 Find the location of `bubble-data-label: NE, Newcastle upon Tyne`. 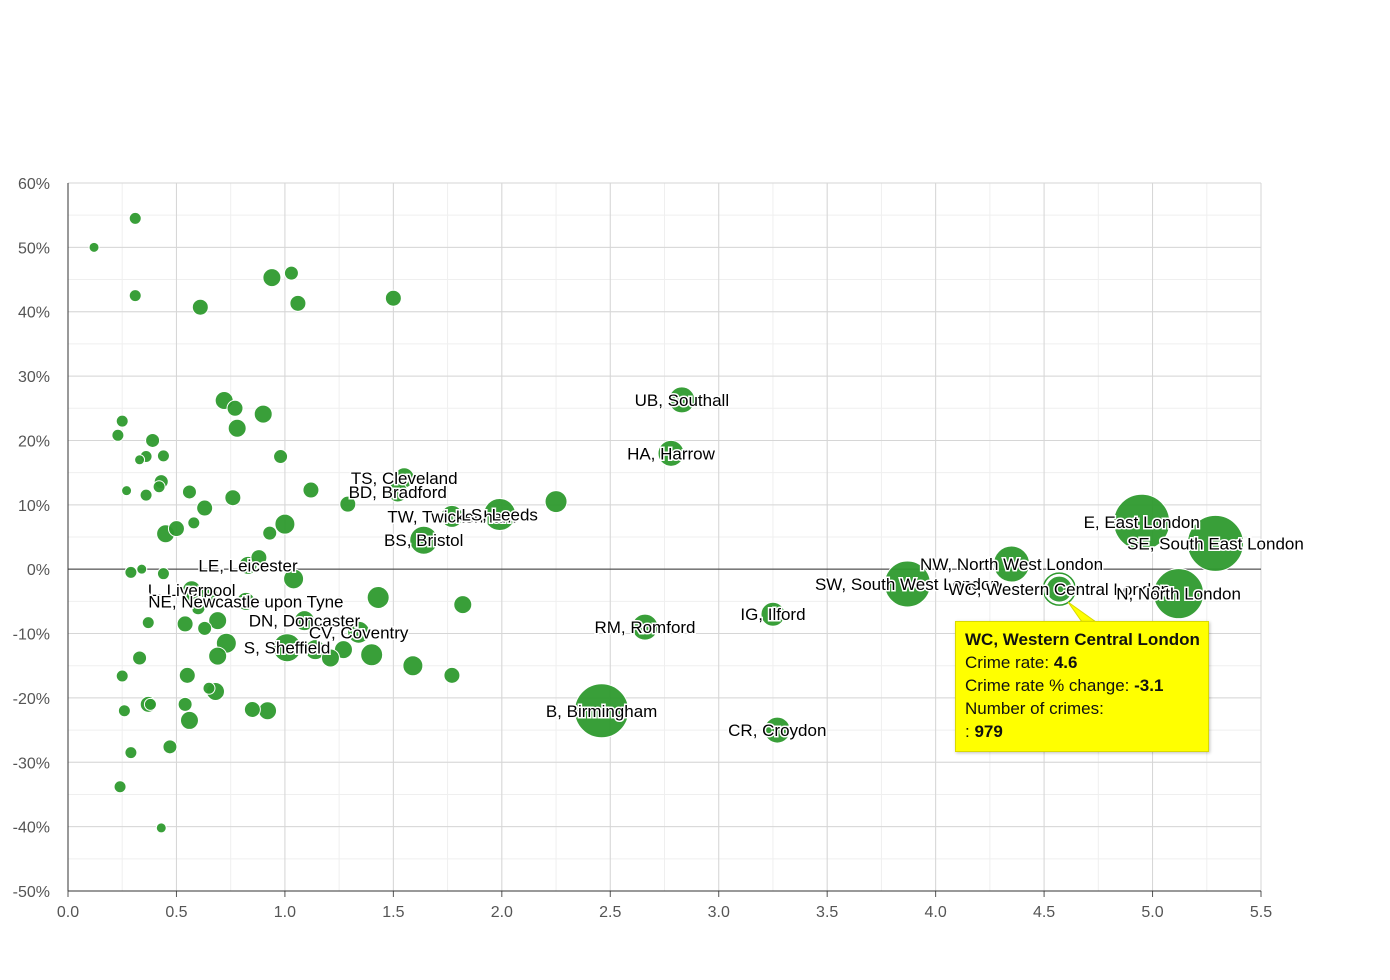

bubble-data-label: NE, Newcastle upon Tyne is located at coordinates (245, 601).